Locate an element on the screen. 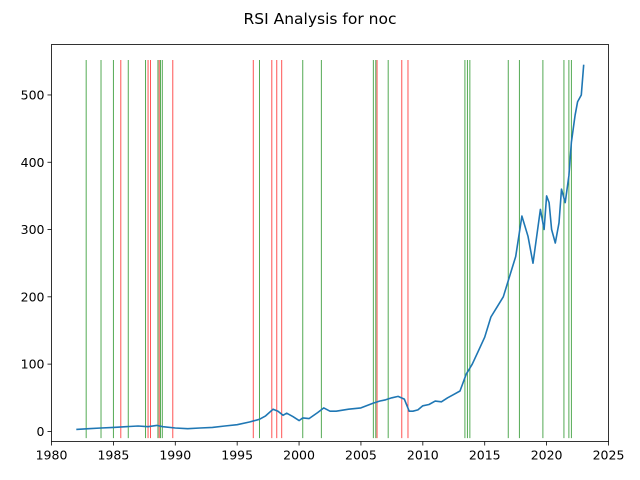  y-tick-label: 0 is located at coordinates (41, 431).